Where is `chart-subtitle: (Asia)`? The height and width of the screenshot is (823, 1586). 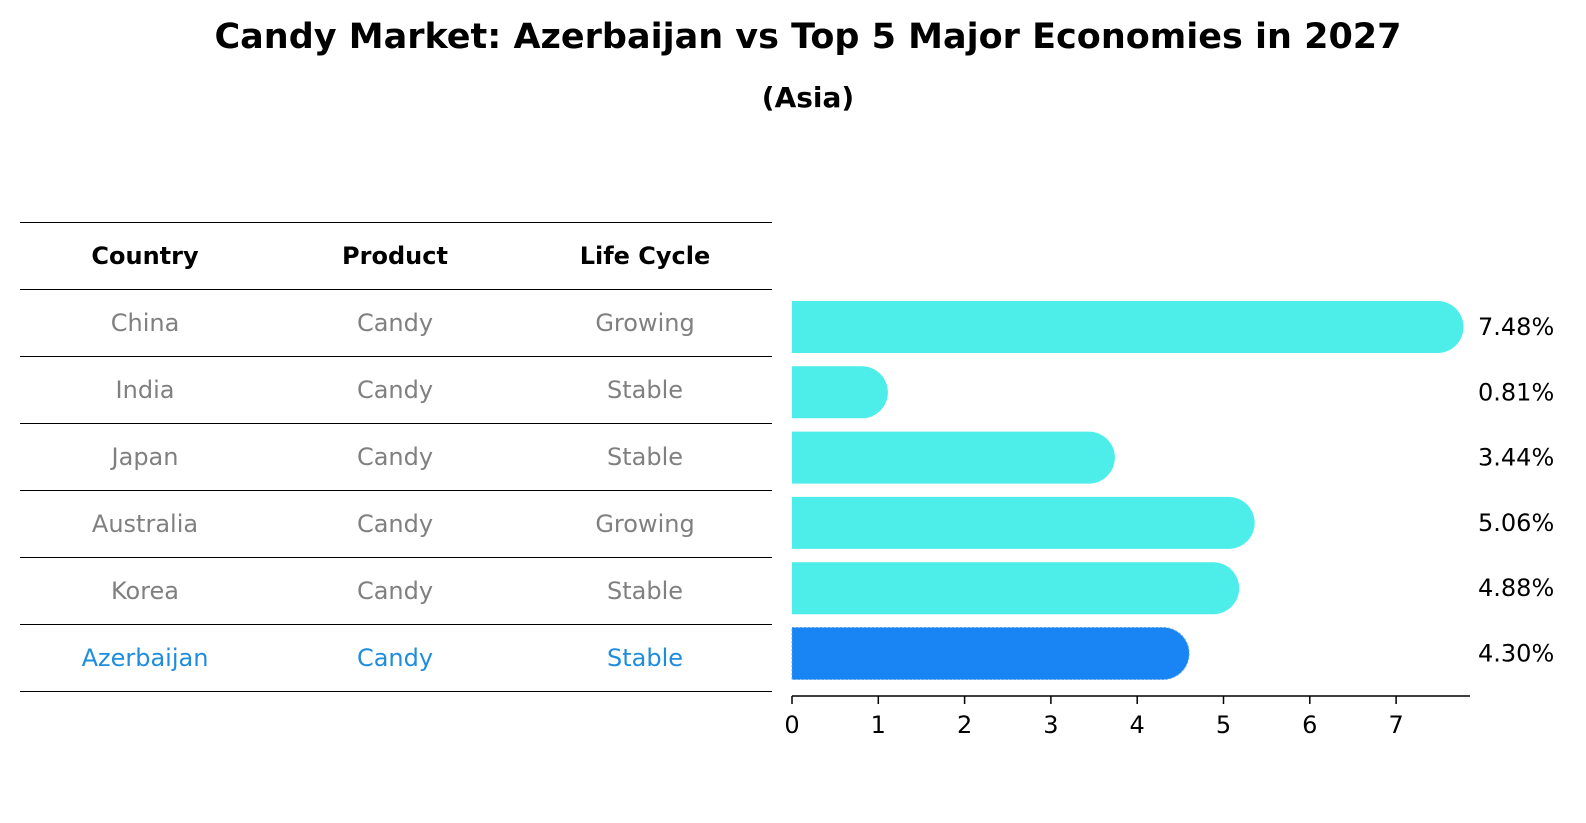 chart-subtitle: (Asia) is located at coordinates (808, 97).